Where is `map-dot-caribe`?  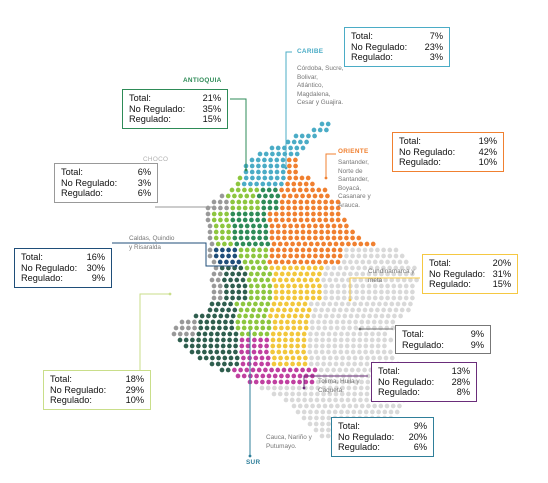 map-dot-caribe is located at coordinates (252, 160).